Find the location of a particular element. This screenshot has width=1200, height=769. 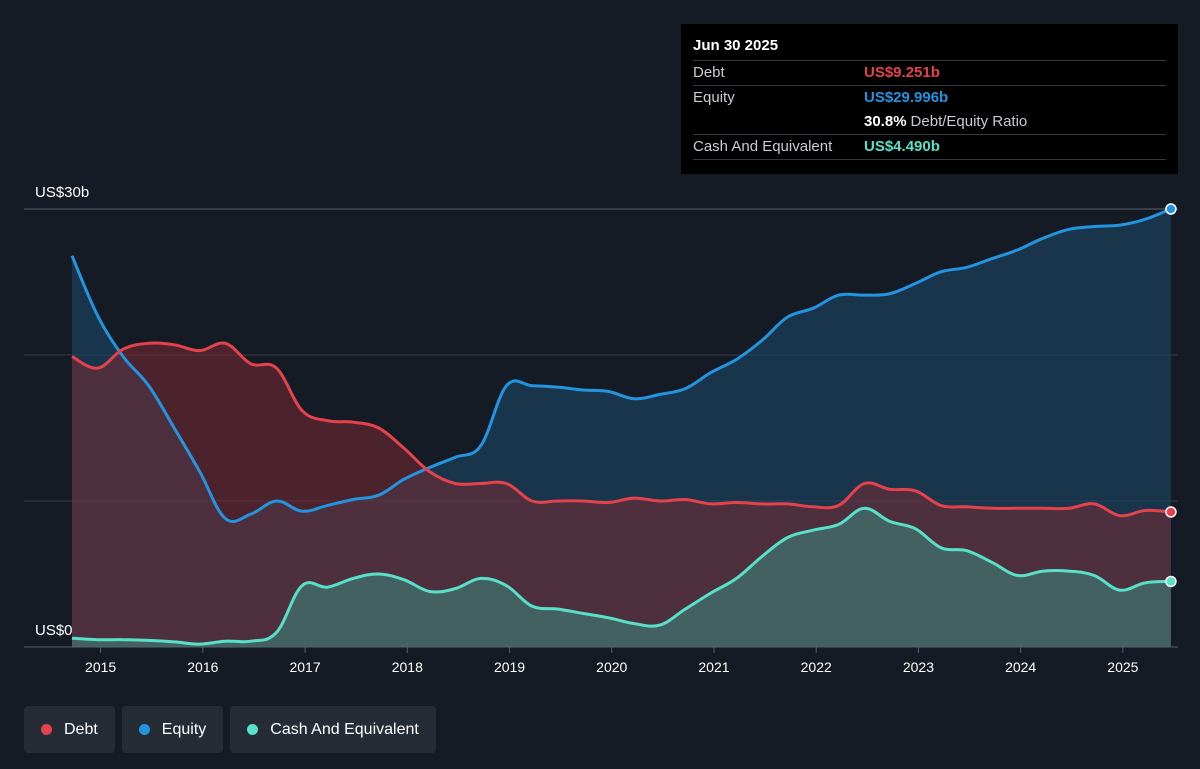

tooltip-debt-value: US$9.251b is located at coordinates (902, 72).